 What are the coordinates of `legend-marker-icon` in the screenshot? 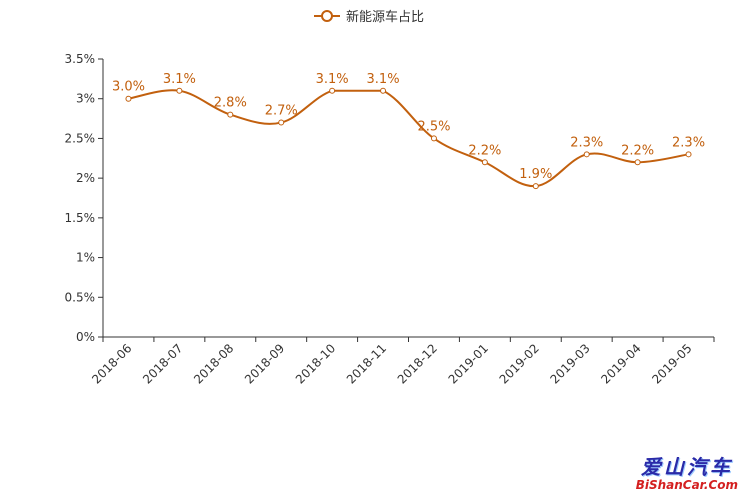 It's located at (327, 16).